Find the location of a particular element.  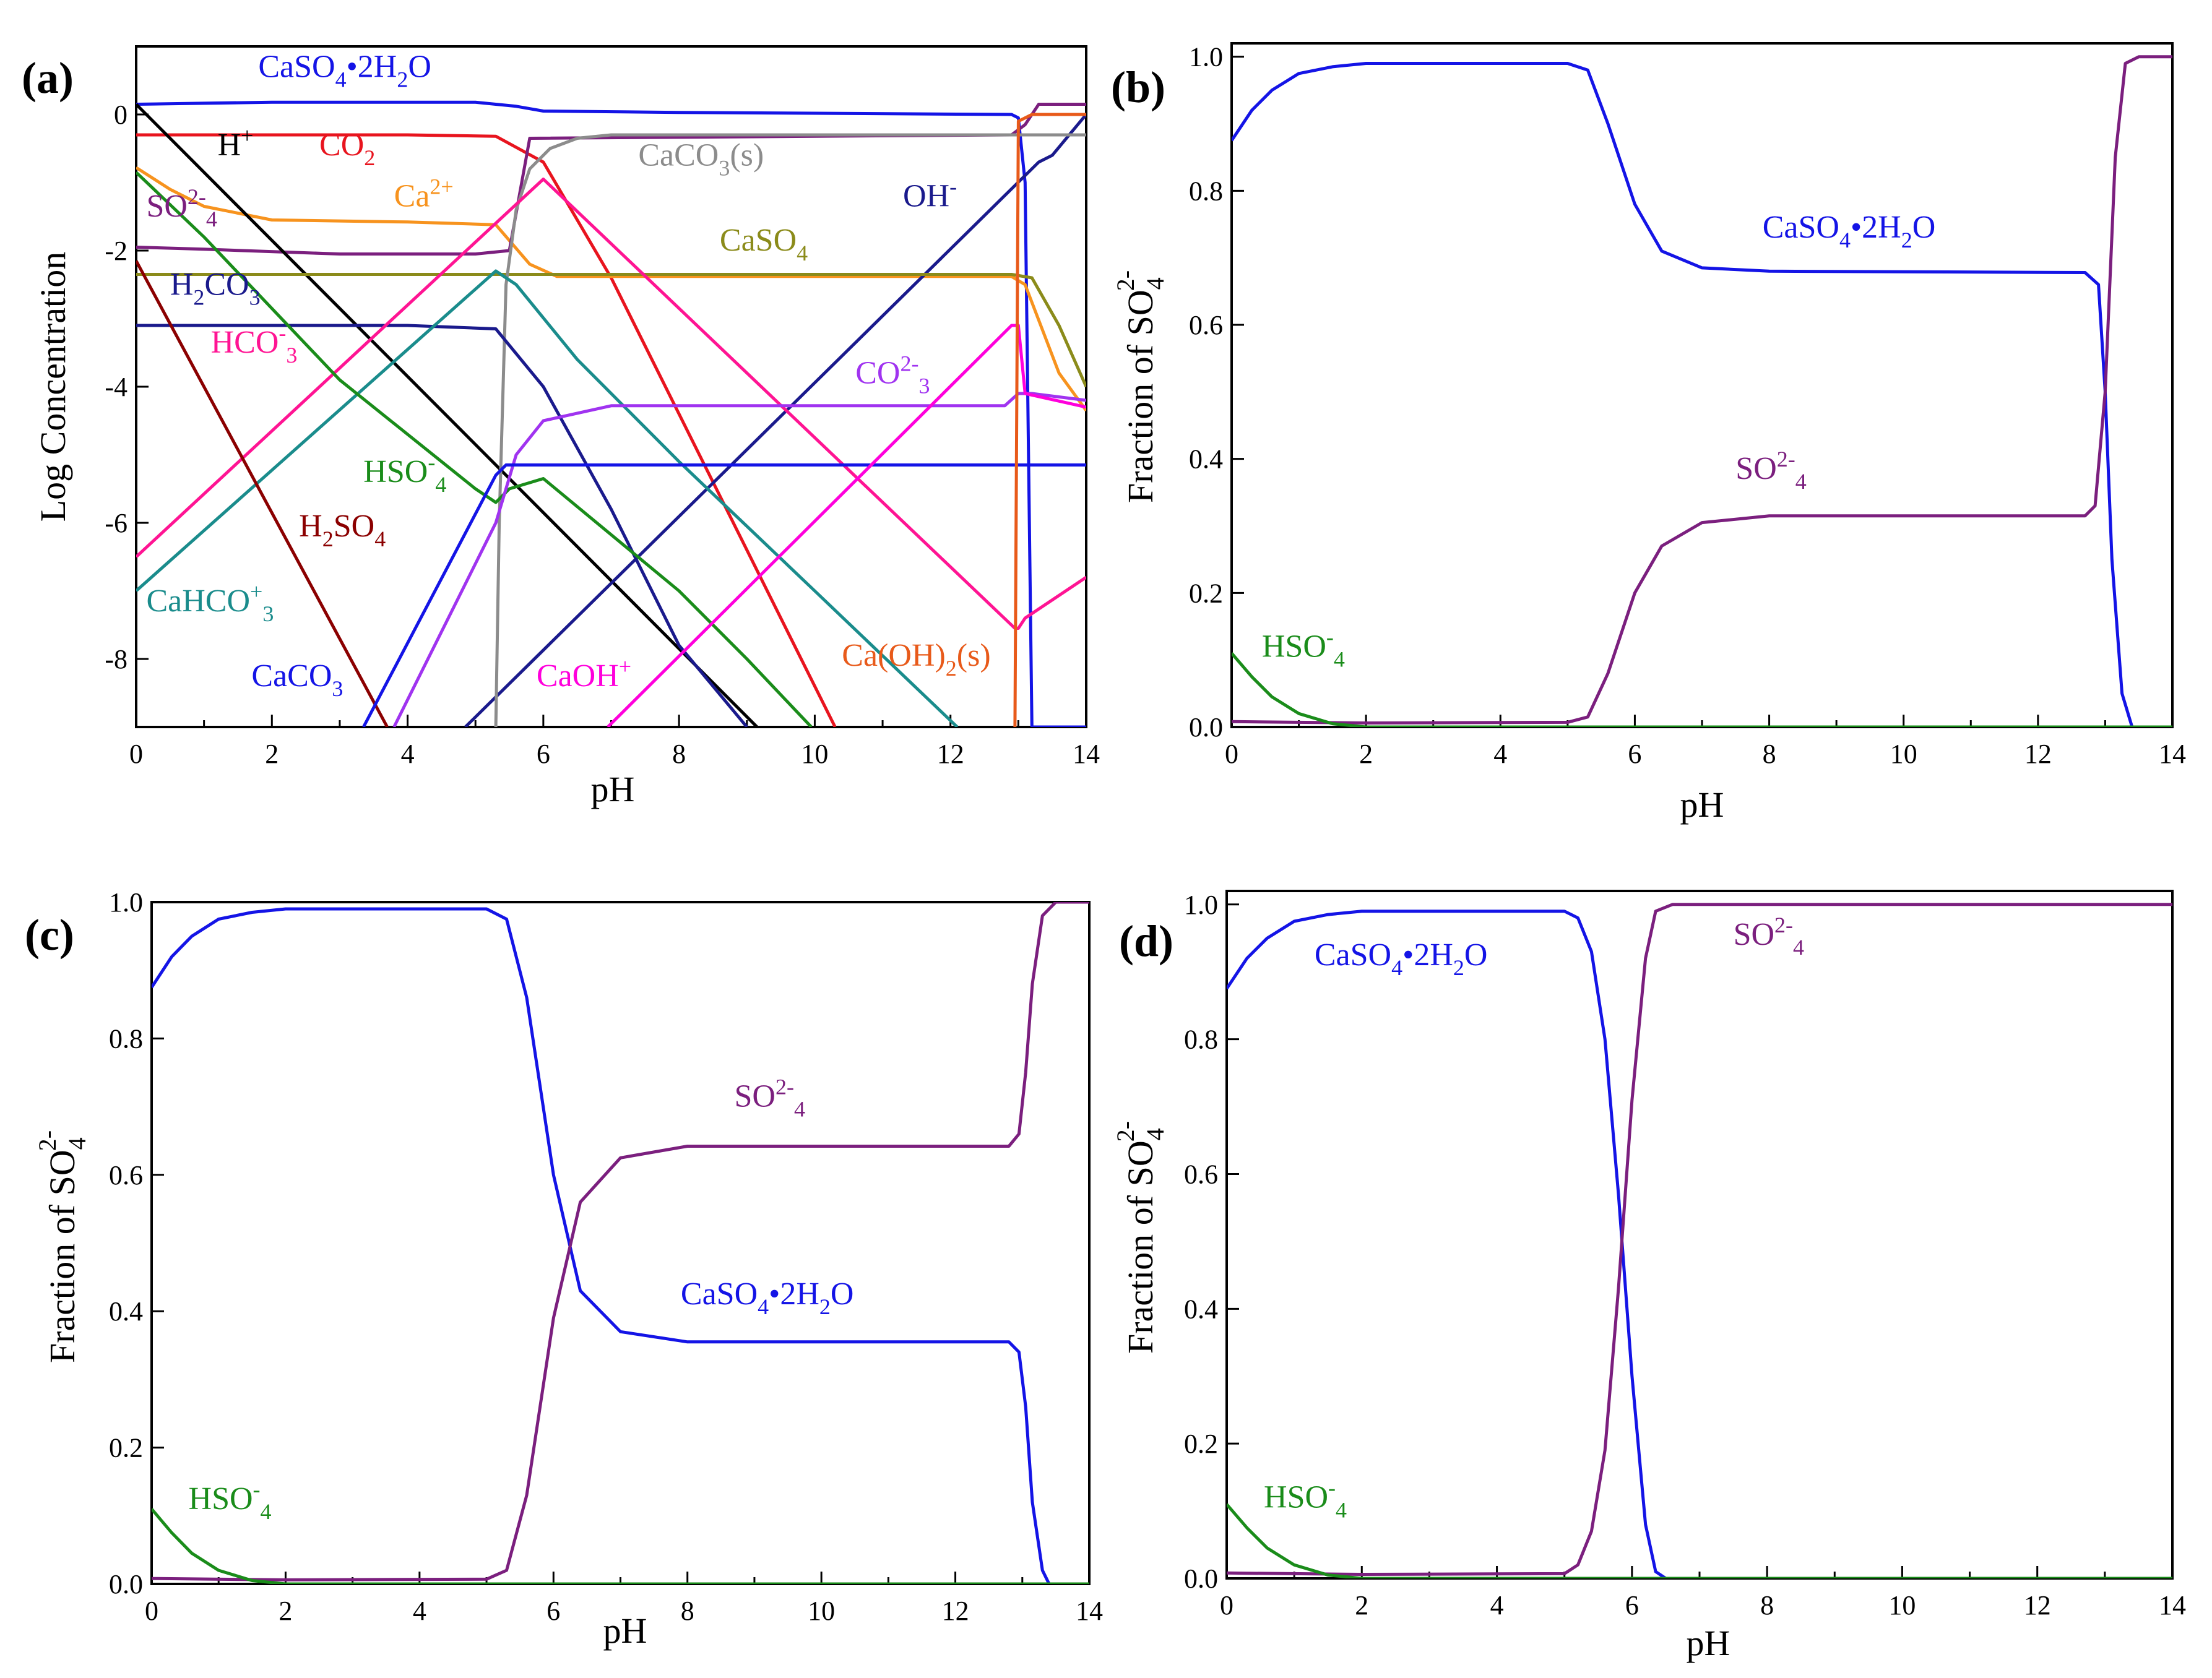

panel-c-series-hso4 is located at coordinates (620, 1546).